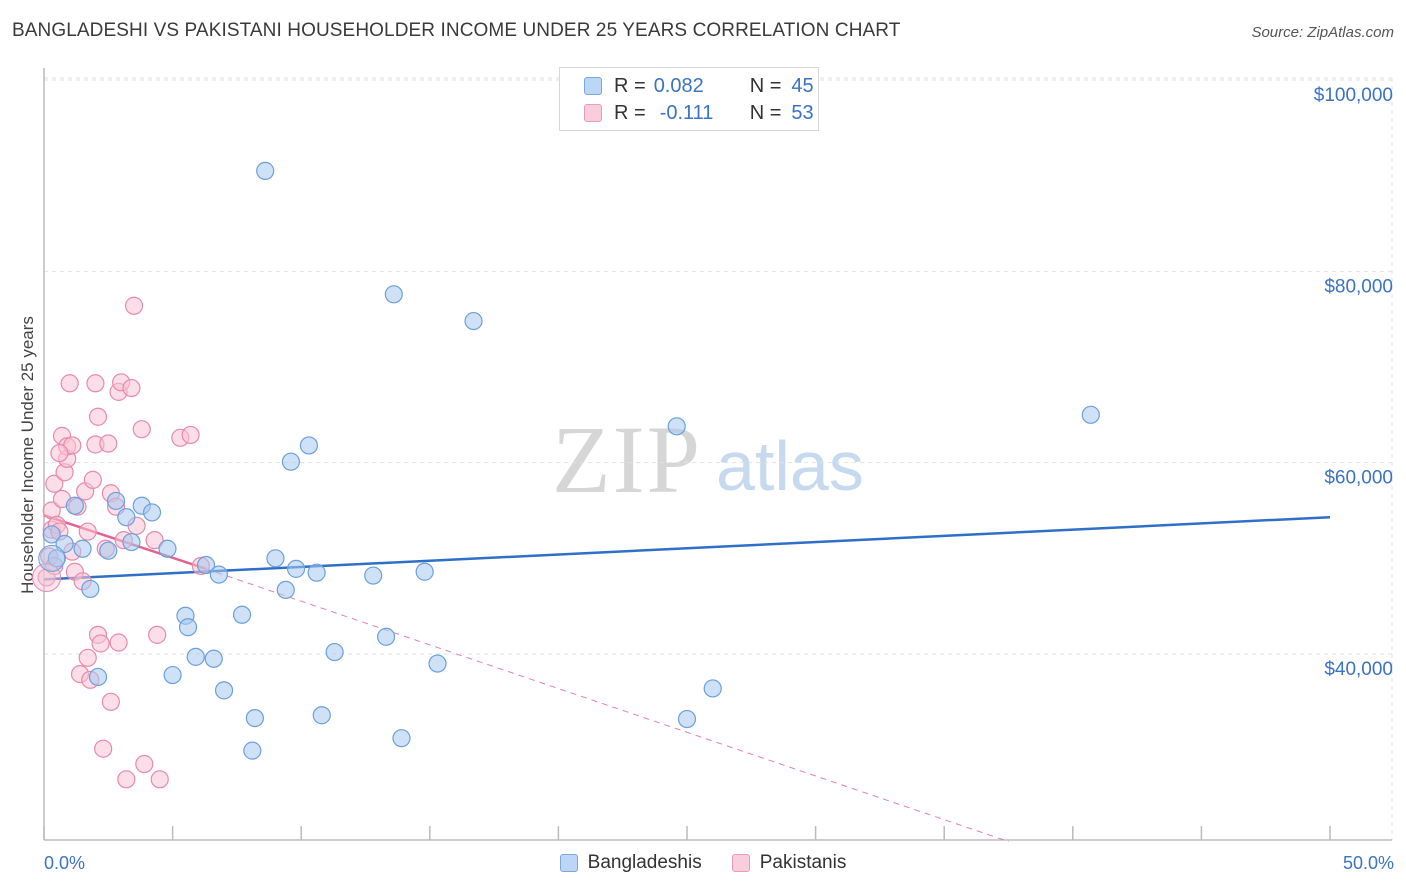 The height and width of the screenshot is (892, 1406). I want to click on y-tick-label: $80,000, so click(1358, 286).